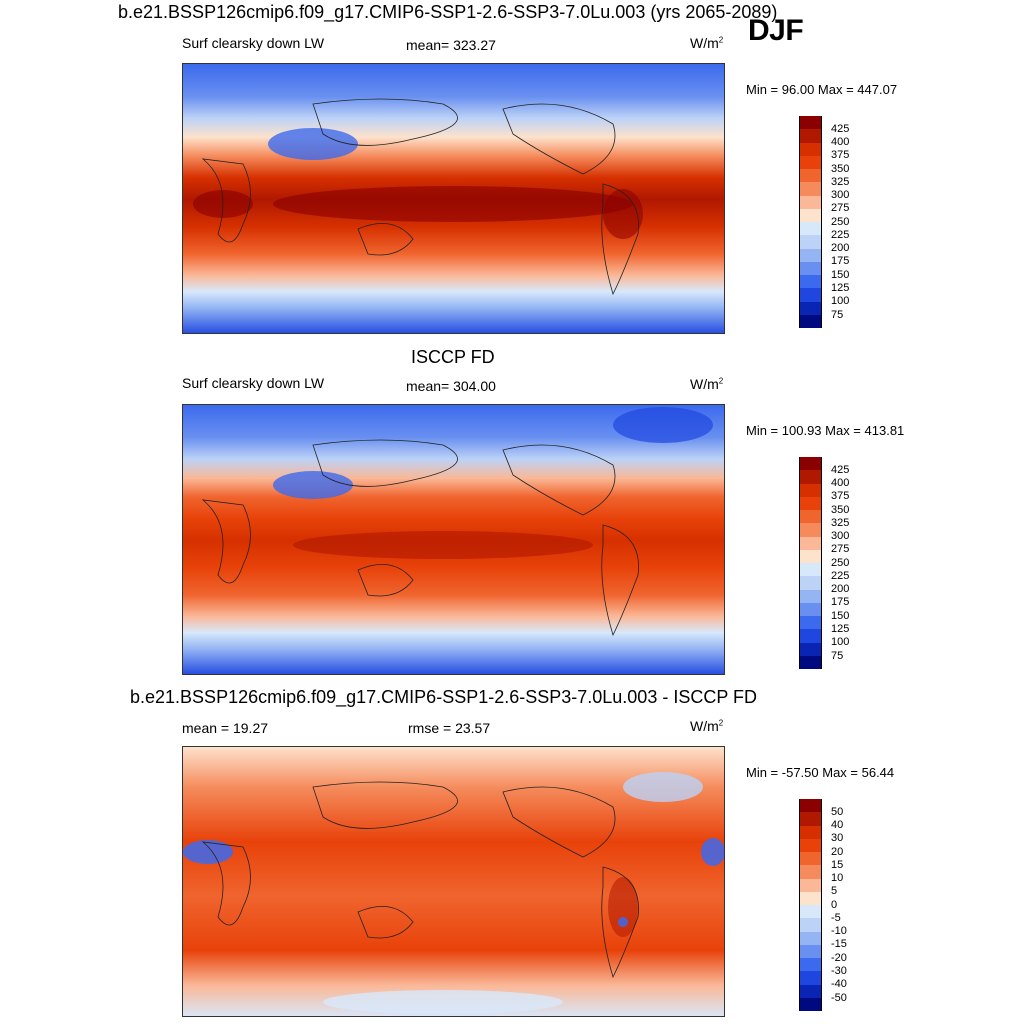 Image resolution: width=1024 pixels, height=1024 pixels. What do you see at coordinates (839, 931) in the screenshot?
I see `colorbar-label: -10` at bounding box center [839, 931].